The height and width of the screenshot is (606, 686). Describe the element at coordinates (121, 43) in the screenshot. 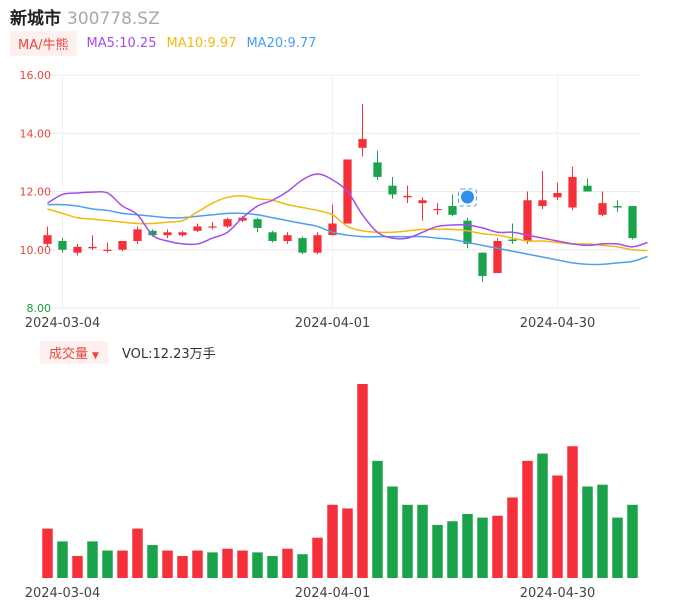

I see `ma5-label: MA5:10.25` at that location.